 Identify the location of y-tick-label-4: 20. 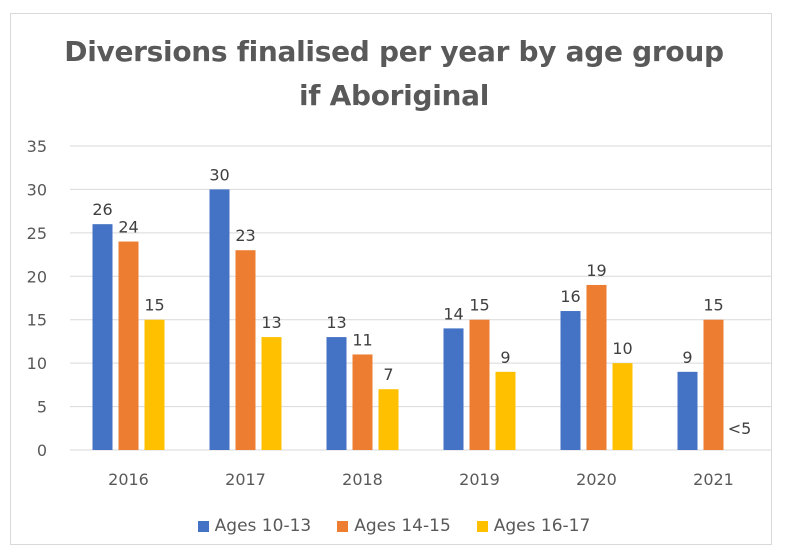
(37, 276).